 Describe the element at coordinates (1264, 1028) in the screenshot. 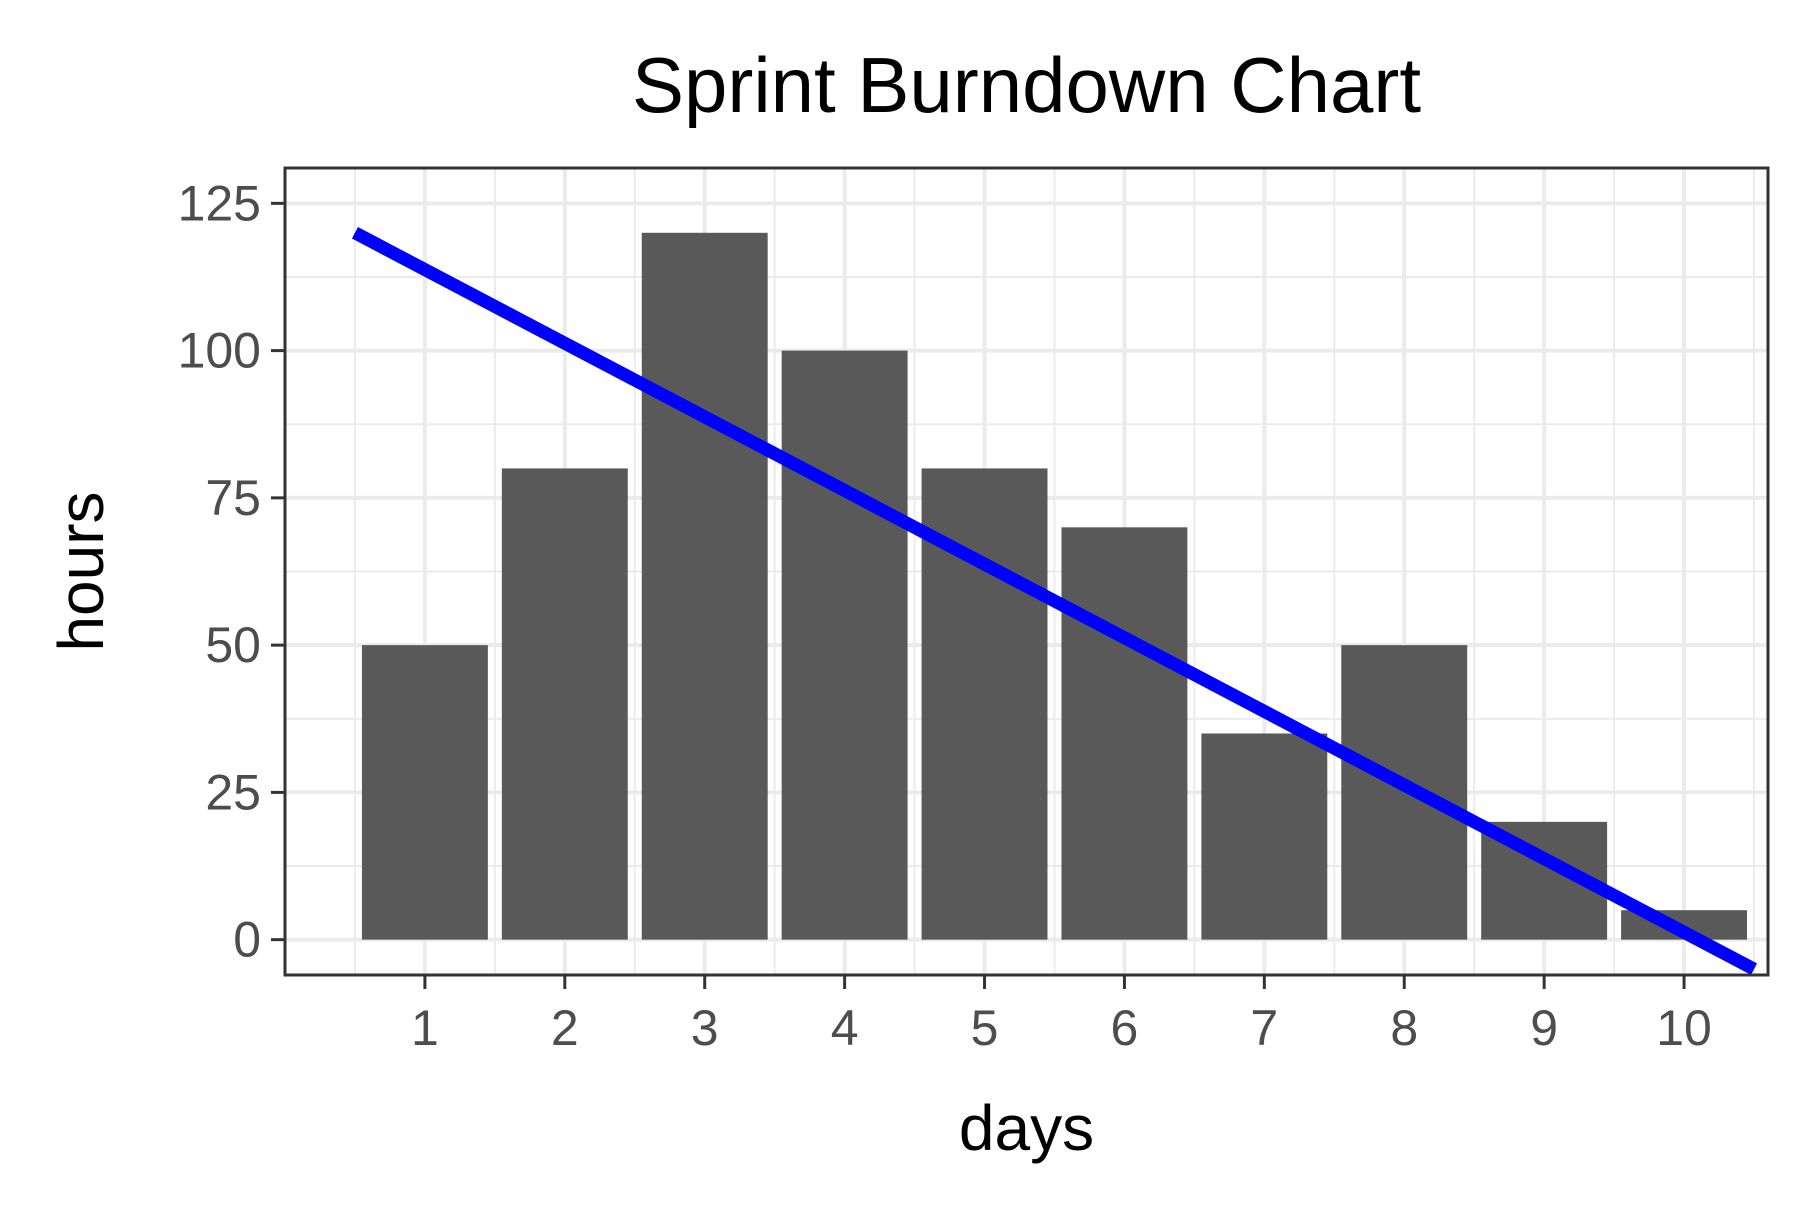

I see `x-tick-label: 7` at that location.